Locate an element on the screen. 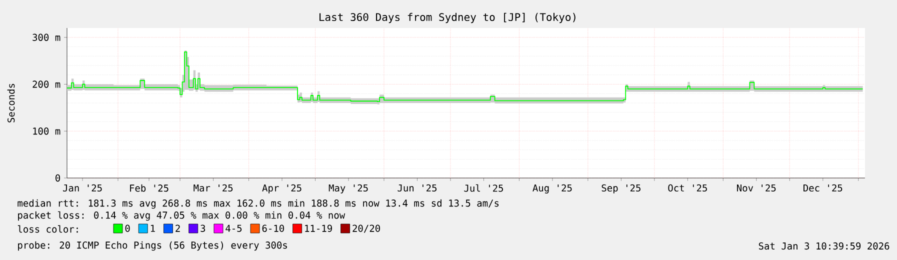  y-axis-title: Seconds is located at coordinates (11, 103).